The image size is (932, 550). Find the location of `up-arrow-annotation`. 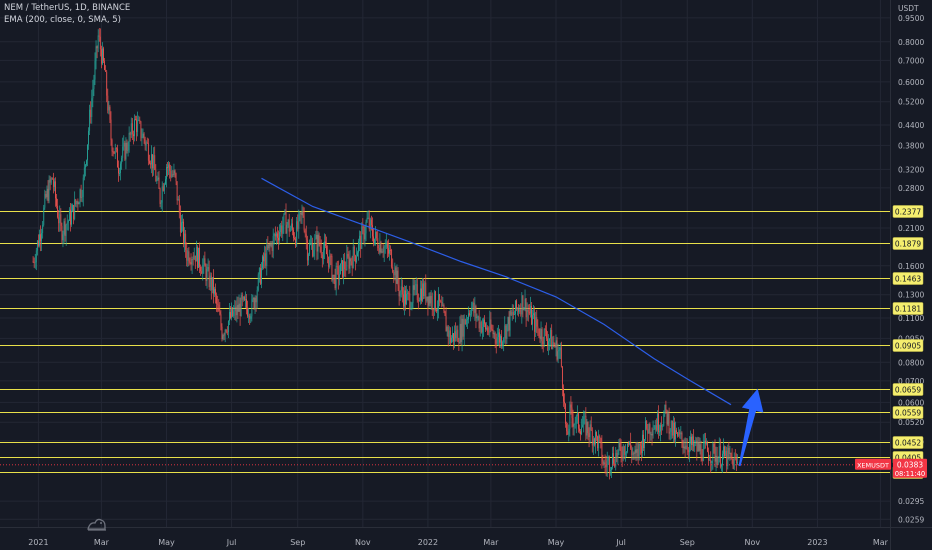

up-arrow-annotation is located at coordinates (751, 427).